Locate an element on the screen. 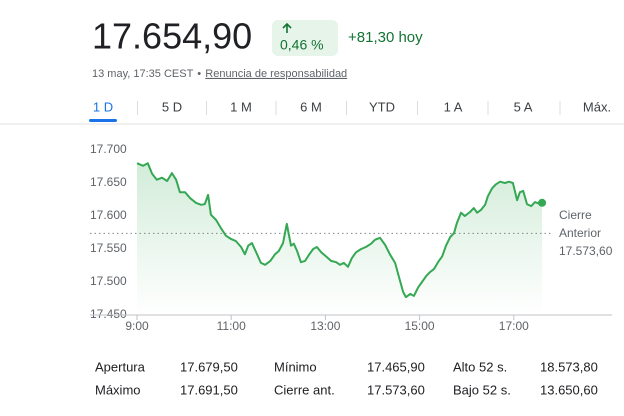 The height and width of the screenshot is (416, 624). range-tab: YTD is located at coordinates (382, 106).